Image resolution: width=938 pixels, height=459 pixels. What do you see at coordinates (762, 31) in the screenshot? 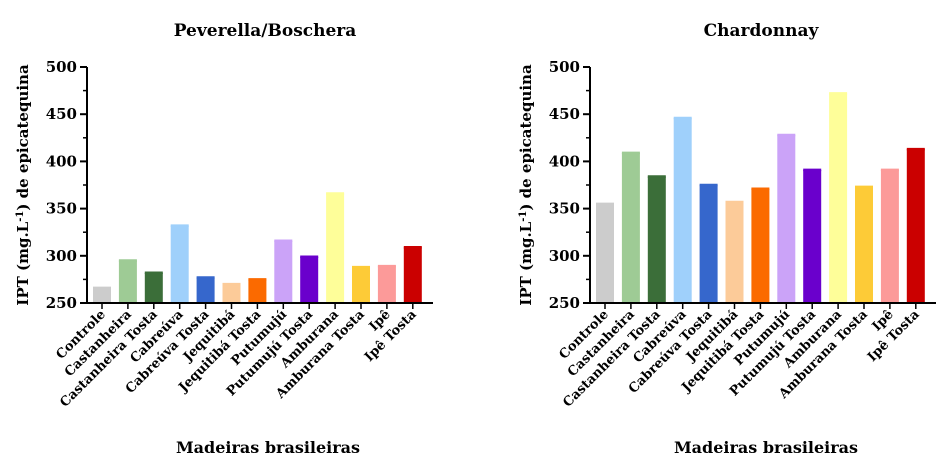
I see `chart-title: Chardonnay` at bounding box center [762, 31].